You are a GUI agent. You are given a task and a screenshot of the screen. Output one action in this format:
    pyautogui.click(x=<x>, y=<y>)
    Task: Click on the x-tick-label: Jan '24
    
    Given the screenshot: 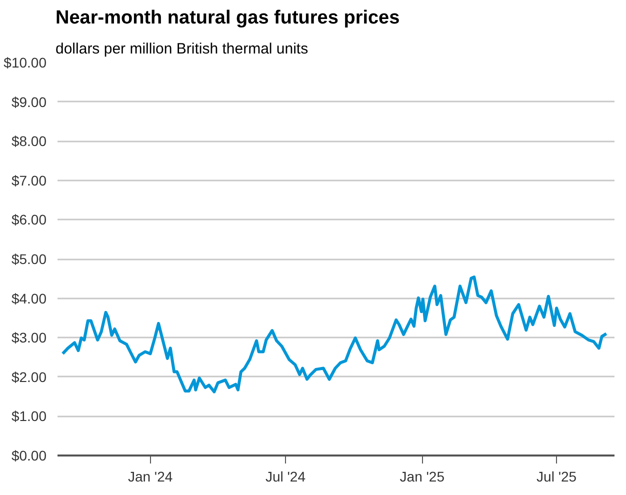 What is the action you would take?
    pyautogui.click(x=150, y=476)
    